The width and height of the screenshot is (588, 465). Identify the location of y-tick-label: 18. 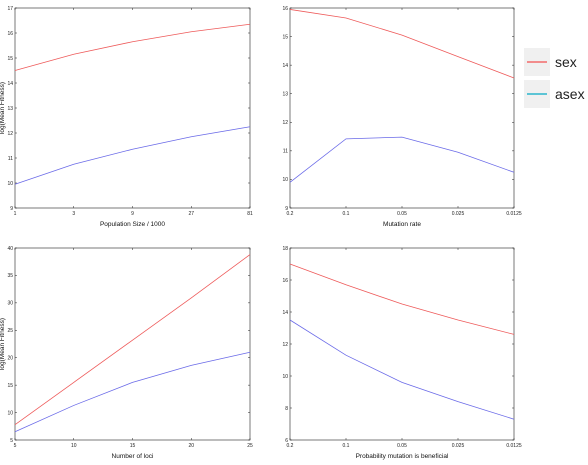
(285, 249).